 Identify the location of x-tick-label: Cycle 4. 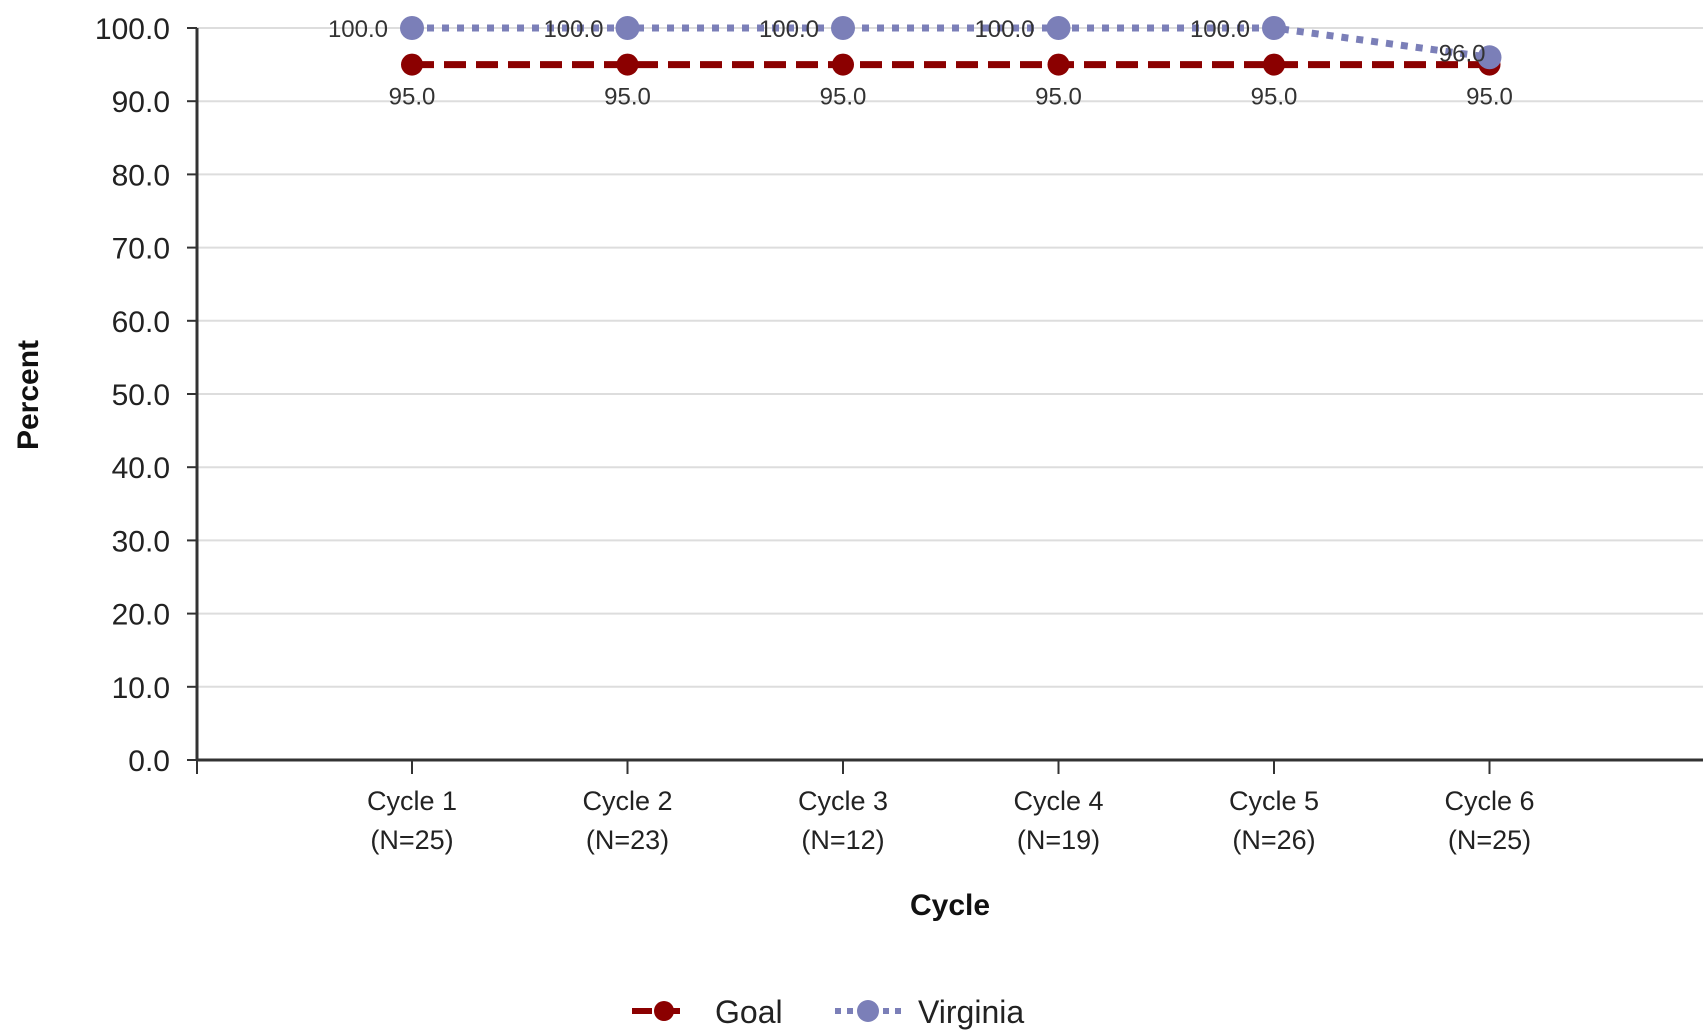
(1058, 801).